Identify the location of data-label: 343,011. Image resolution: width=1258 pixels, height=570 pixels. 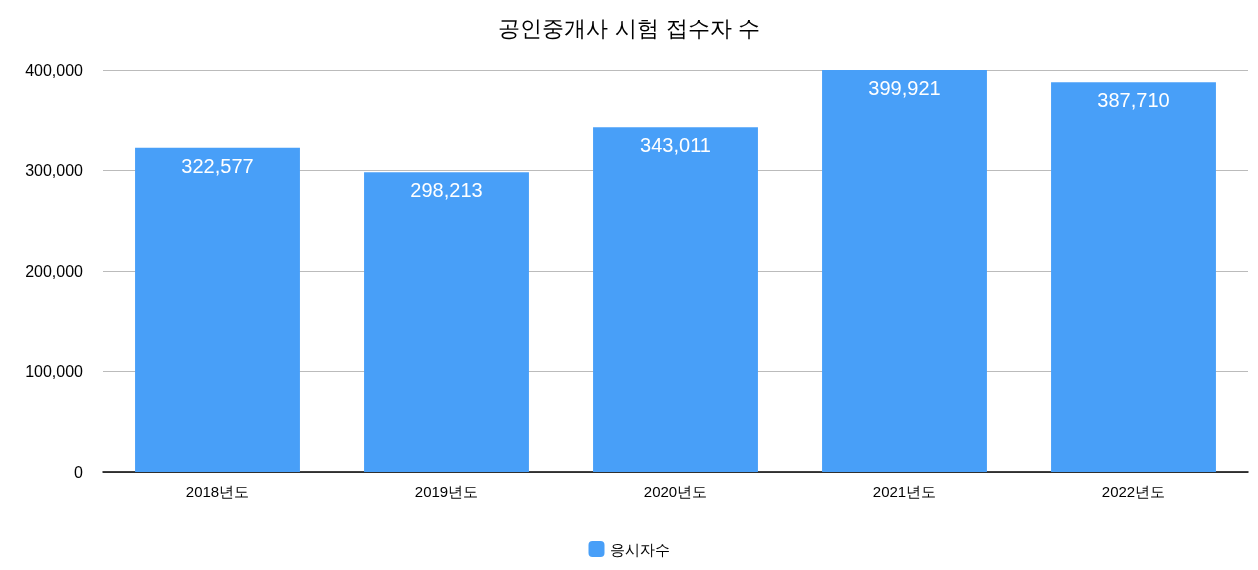
(675, 145).